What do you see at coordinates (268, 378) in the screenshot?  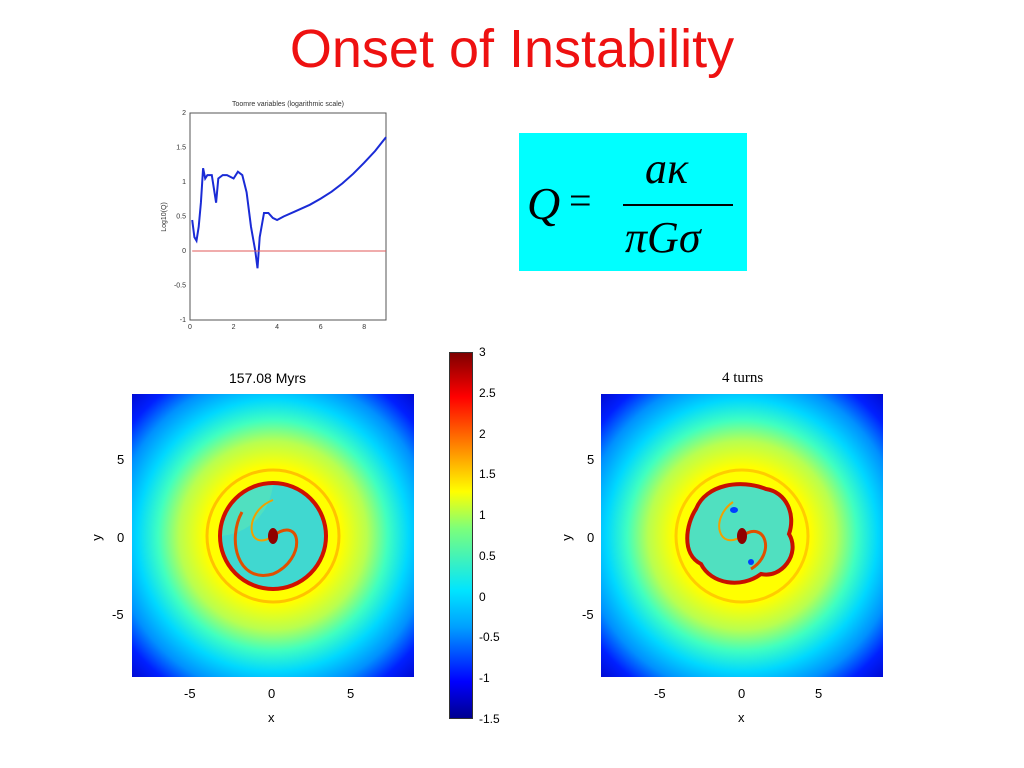 I see `left-panel-title: 157.08 Myrs` at bounding box center [268, 378].